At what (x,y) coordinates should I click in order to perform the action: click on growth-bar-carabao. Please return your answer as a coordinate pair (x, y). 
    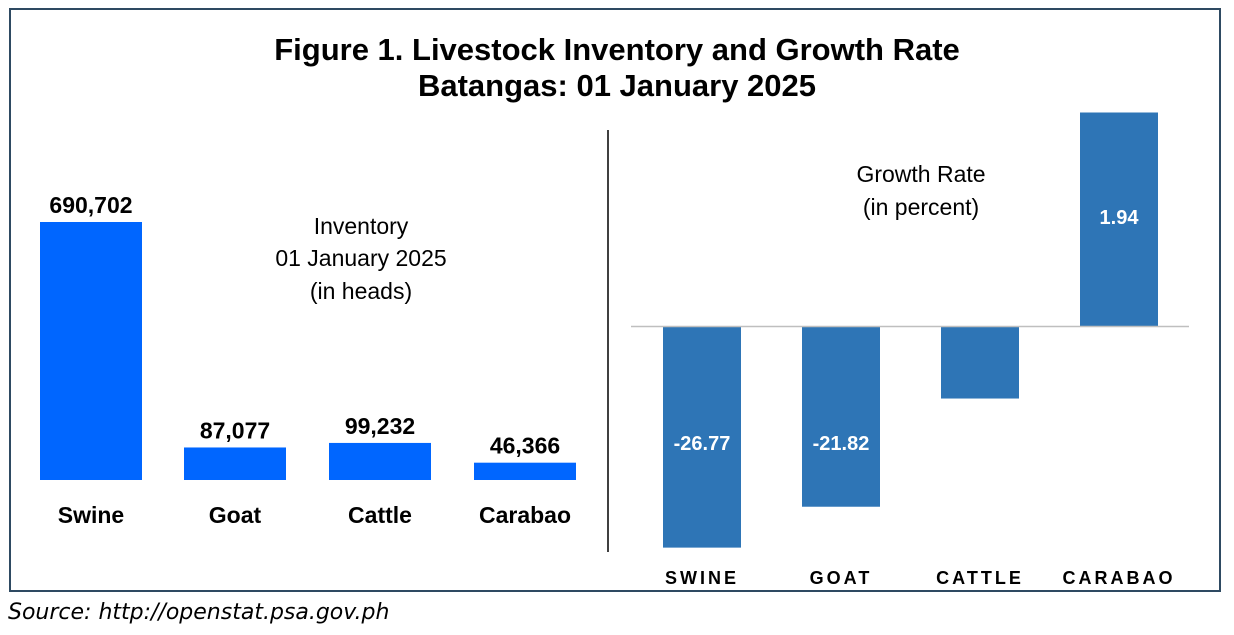
    Looking at the image, I should click on (1119, 219).